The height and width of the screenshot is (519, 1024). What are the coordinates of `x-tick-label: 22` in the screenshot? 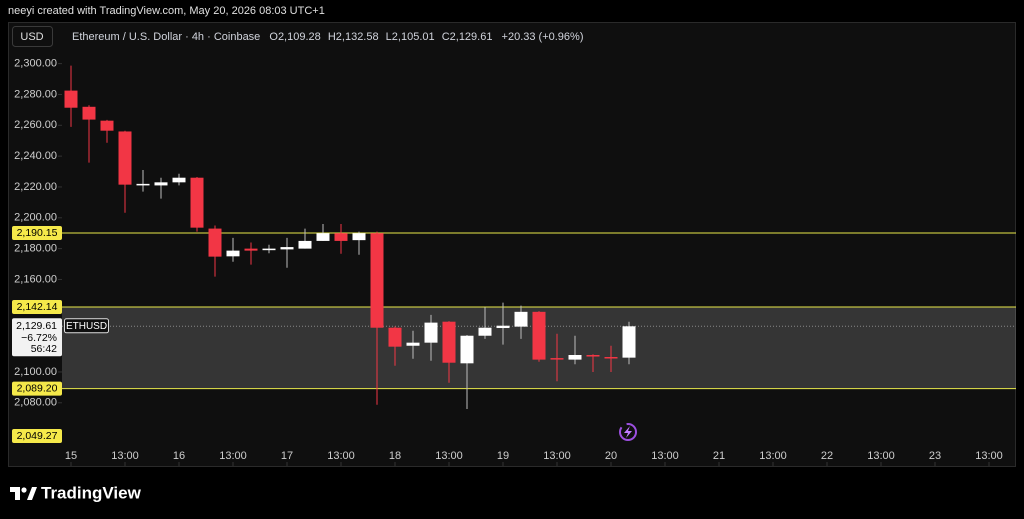 It's located at (827, 456).